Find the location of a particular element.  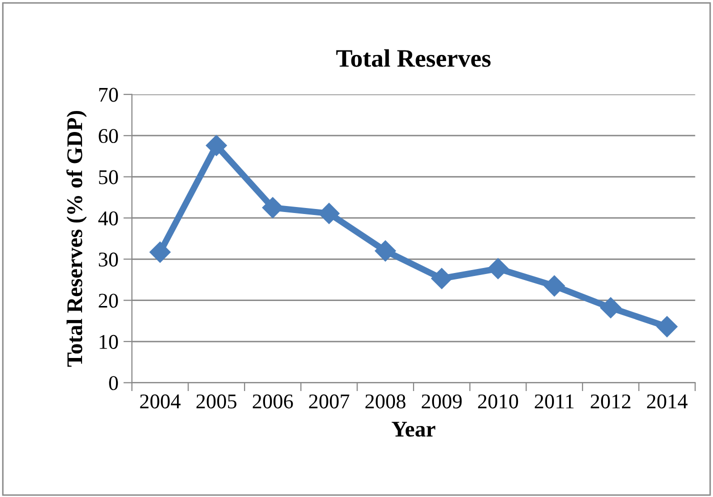

x-tick-label: 2012 is located at coordinates (610, 401).